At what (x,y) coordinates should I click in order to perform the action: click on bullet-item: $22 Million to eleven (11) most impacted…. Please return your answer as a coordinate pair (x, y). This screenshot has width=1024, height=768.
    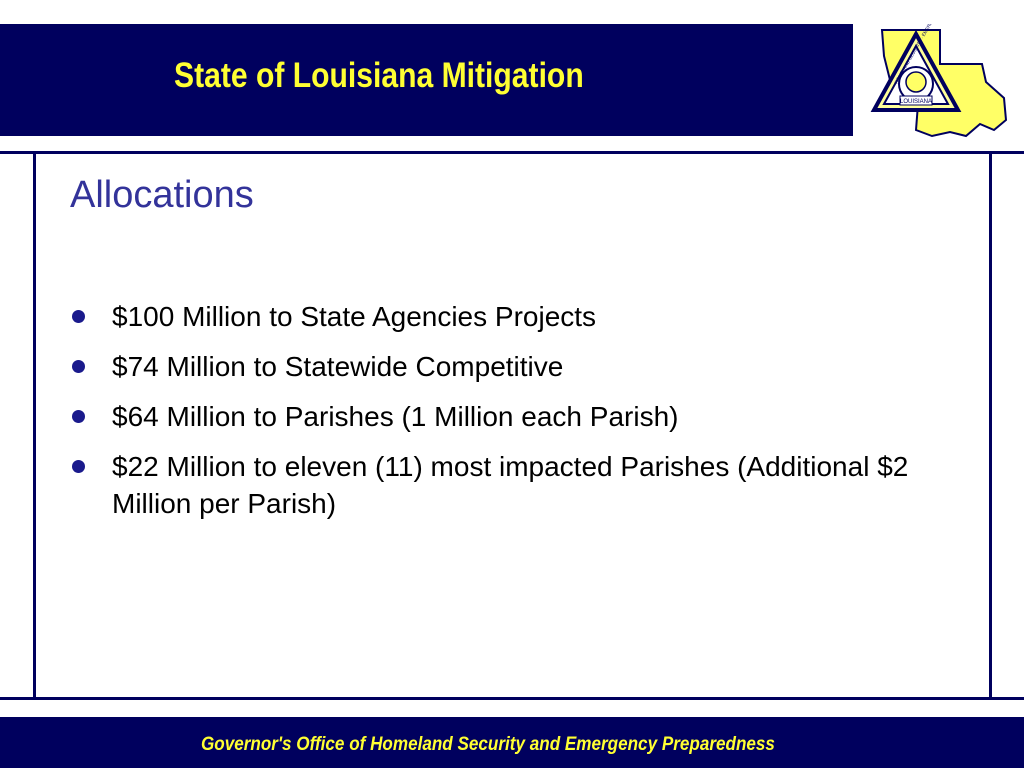
    Looking at the image, I should click on (500, 485).